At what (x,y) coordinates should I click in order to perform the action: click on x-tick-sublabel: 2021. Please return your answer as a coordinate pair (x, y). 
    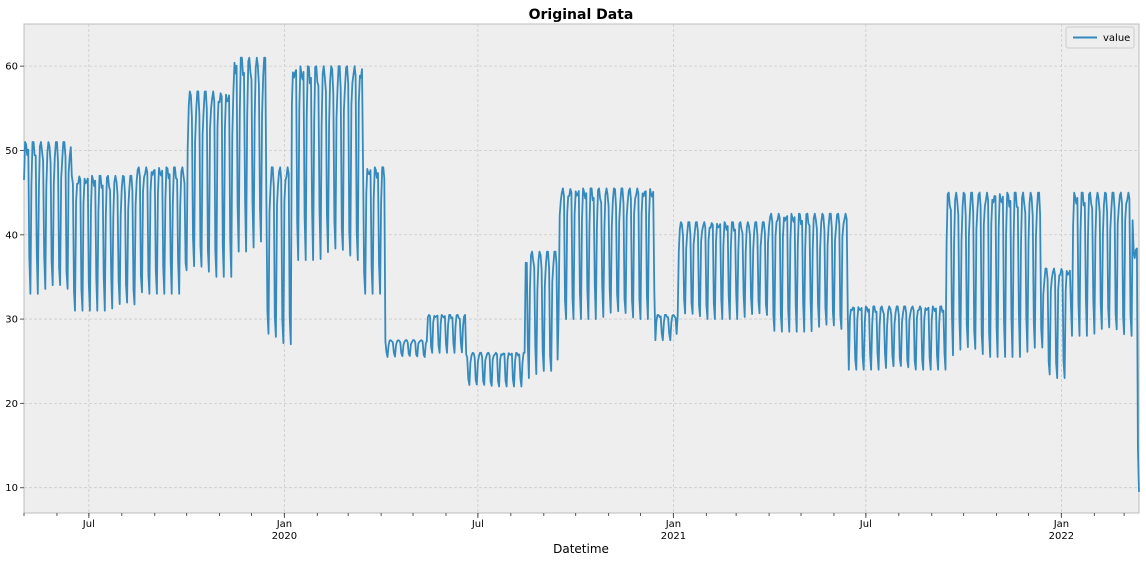
    Looking at the image, I should click on (673, 536).